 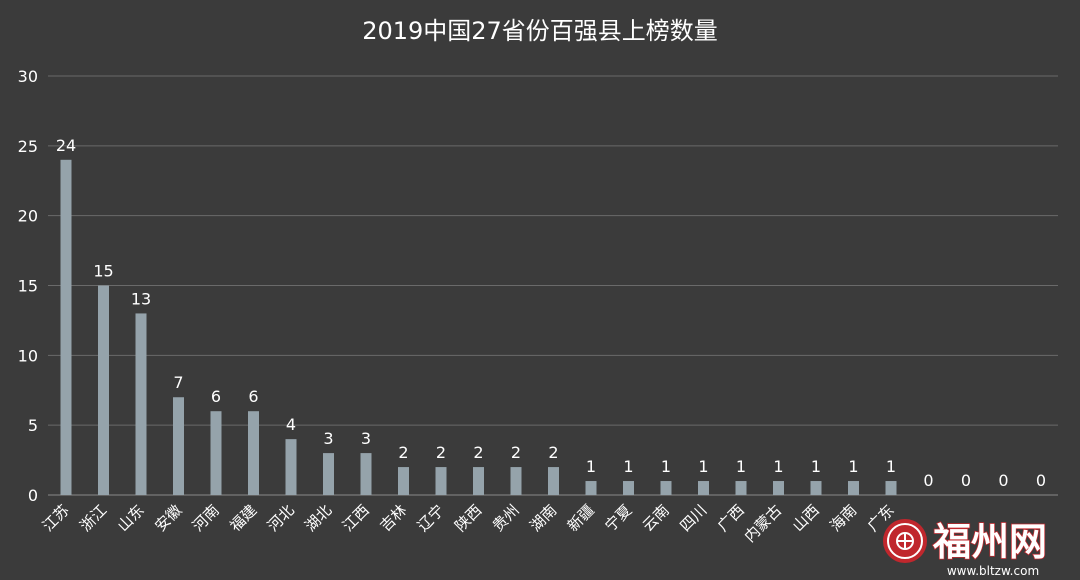 What do you see at coordinates (28, 146) in the screenshot?
I see `y-tick-label: 25` at bounding box center [28, 146].